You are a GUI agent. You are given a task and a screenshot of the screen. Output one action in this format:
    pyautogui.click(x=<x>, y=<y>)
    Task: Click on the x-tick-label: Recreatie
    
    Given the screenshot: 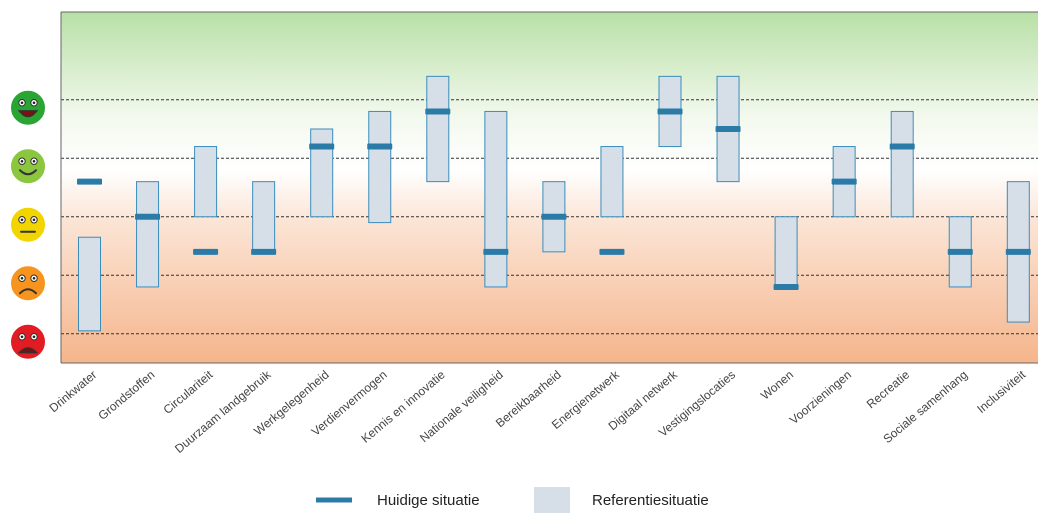 What is the action you would take?
    pyautogui.click(x=888, y=389)
    